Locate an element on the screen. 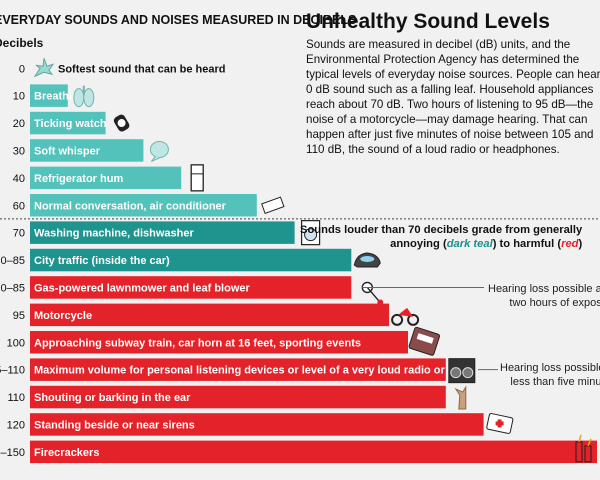 This screenshot has width=600, height=480. bar-label: Breathing is located at coordinates (59, 97).